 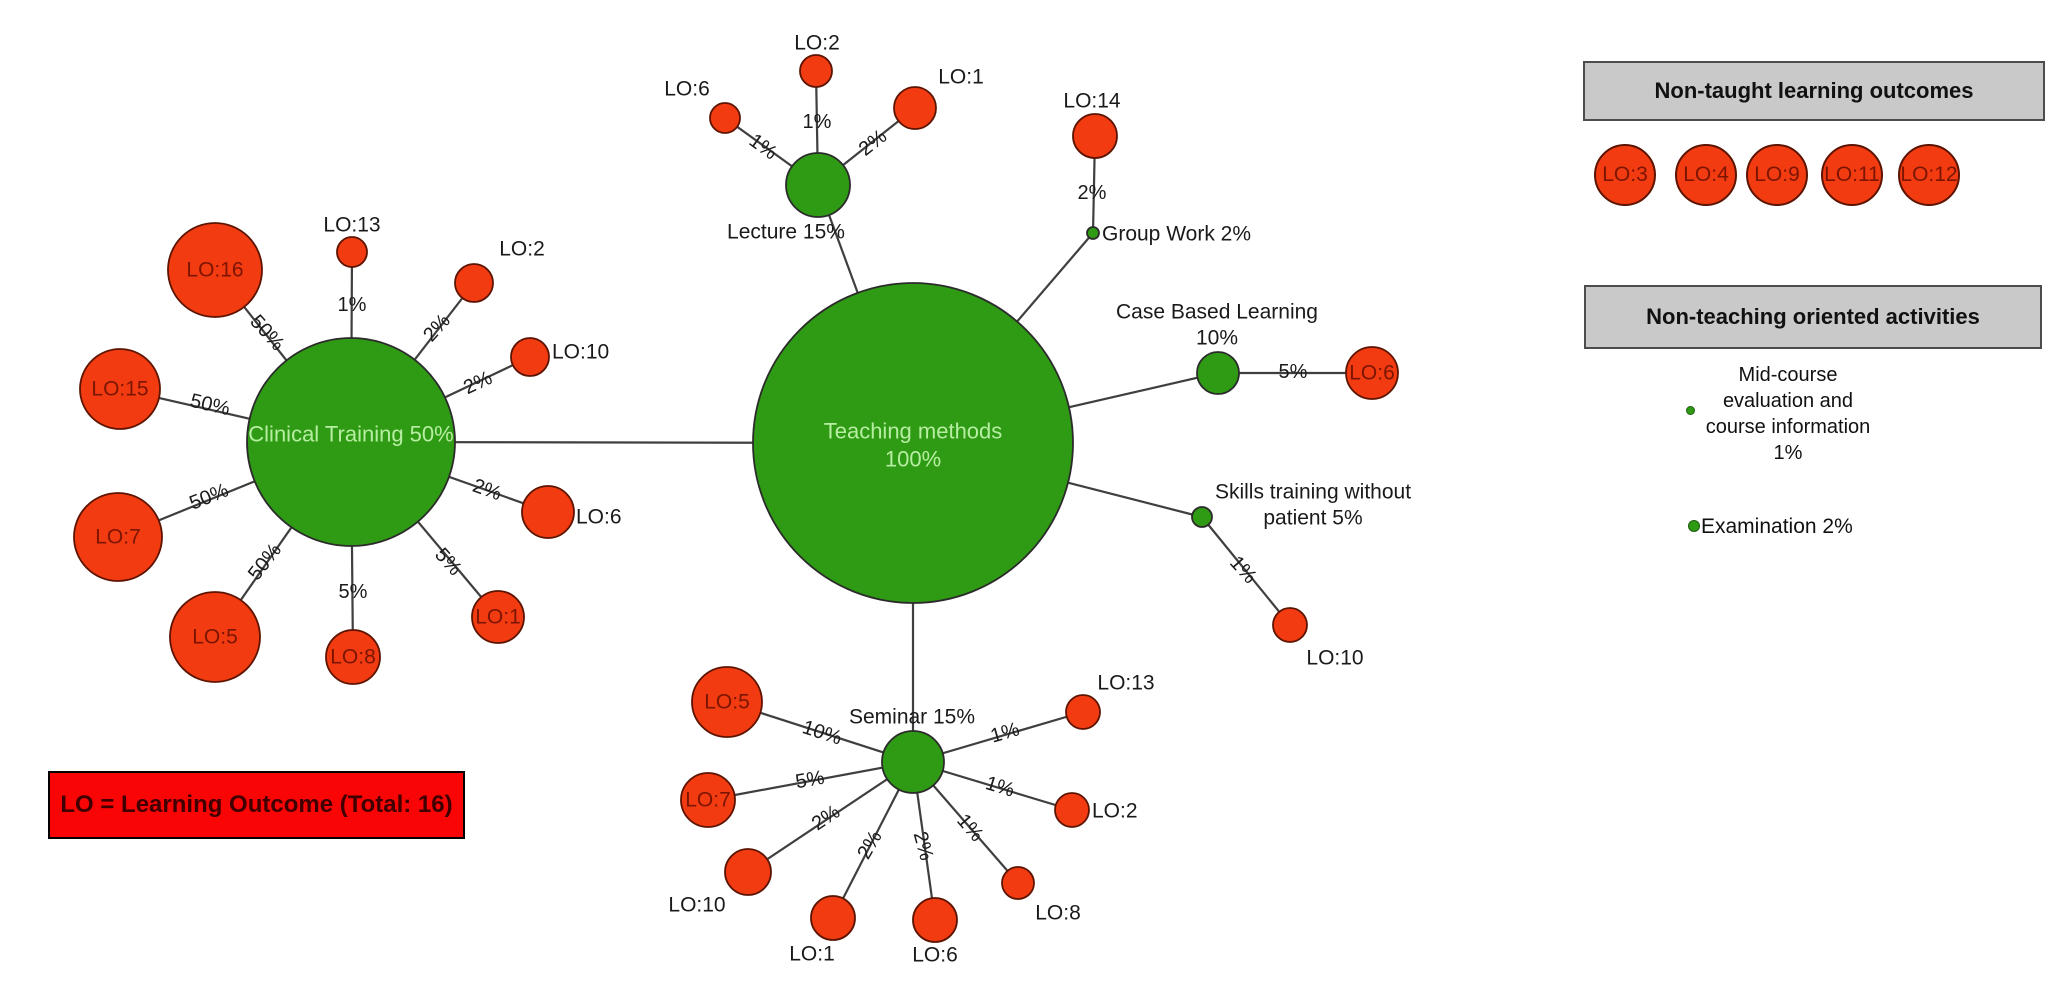 What do you see at coordinates (1176, 234) in the screenshot?
I see `label-group-work: Group Work 2%` at bounding box center [1176, 234].